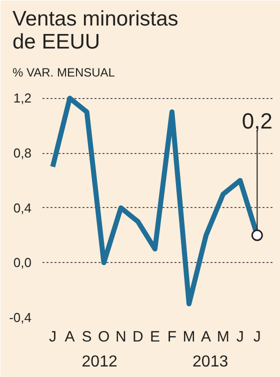 The image size is (280, 377). What do you see at coordinates (210, 362) in the screenshot?
I see `text: 2013` at bounding box center [210, 362].